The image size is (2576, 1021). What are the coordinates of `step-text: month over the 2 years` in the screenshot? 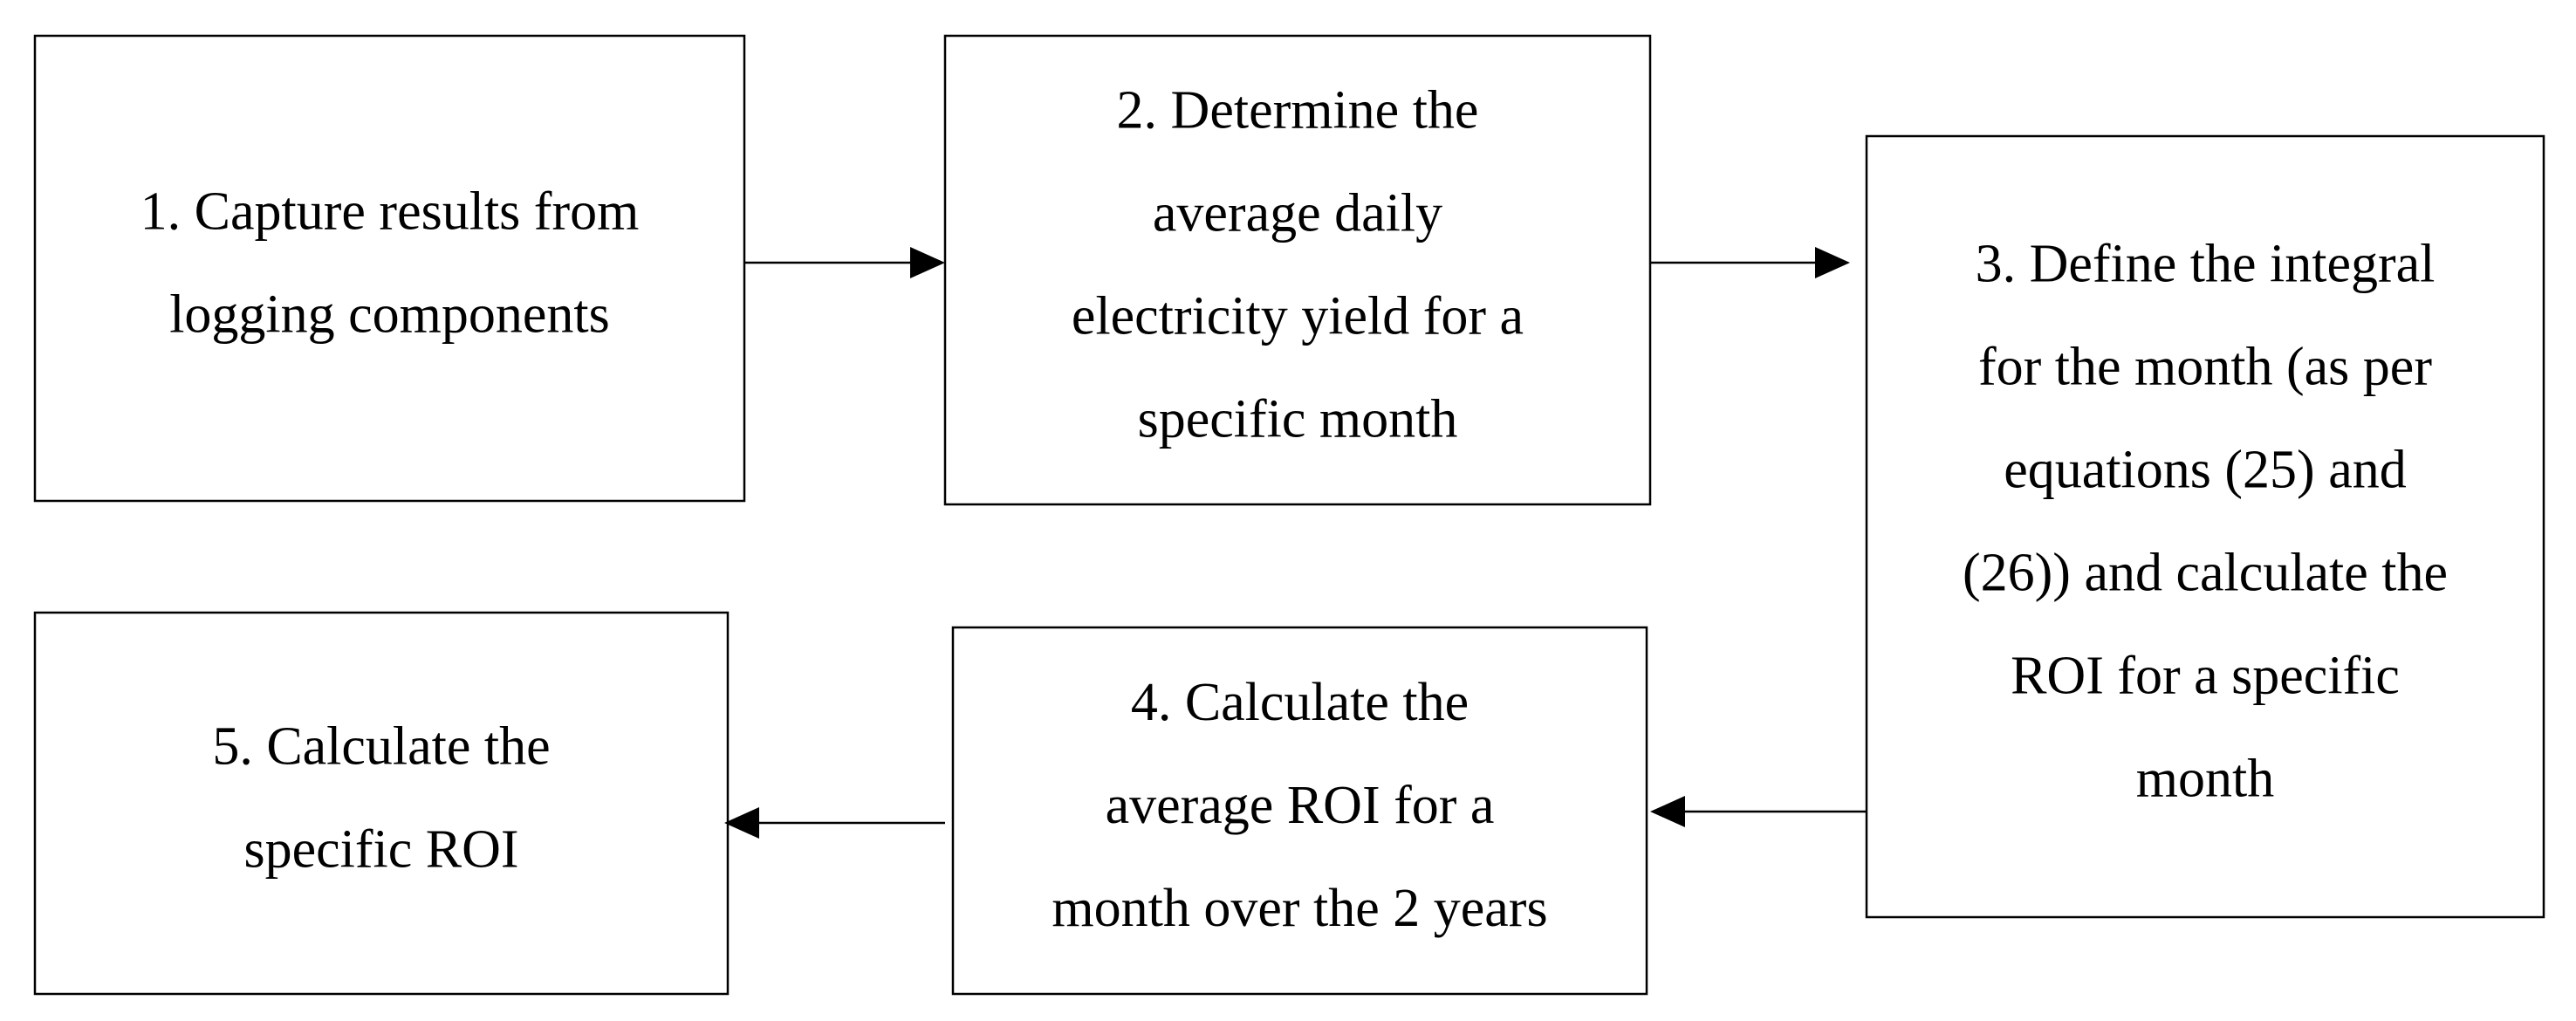 It's located at (1299, 909).